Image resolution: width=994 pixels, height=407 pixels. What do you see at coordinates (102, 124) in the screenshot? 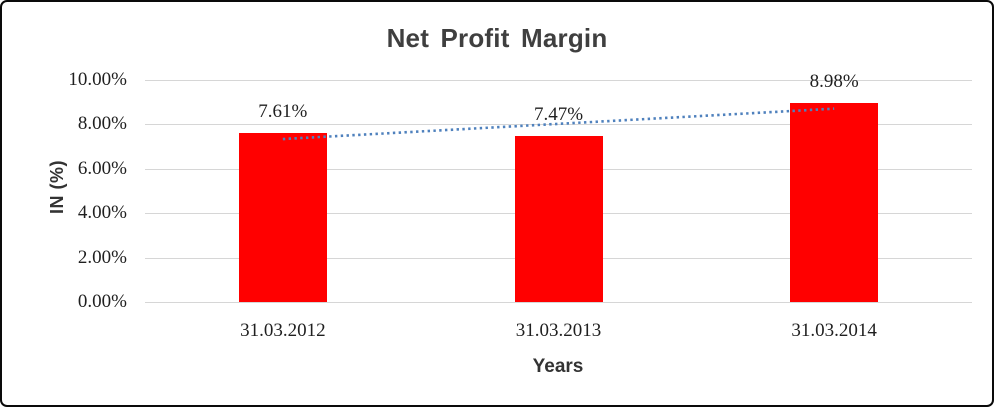
I see `y-tick-label: 8.00%` at bounding box center [102, 124].